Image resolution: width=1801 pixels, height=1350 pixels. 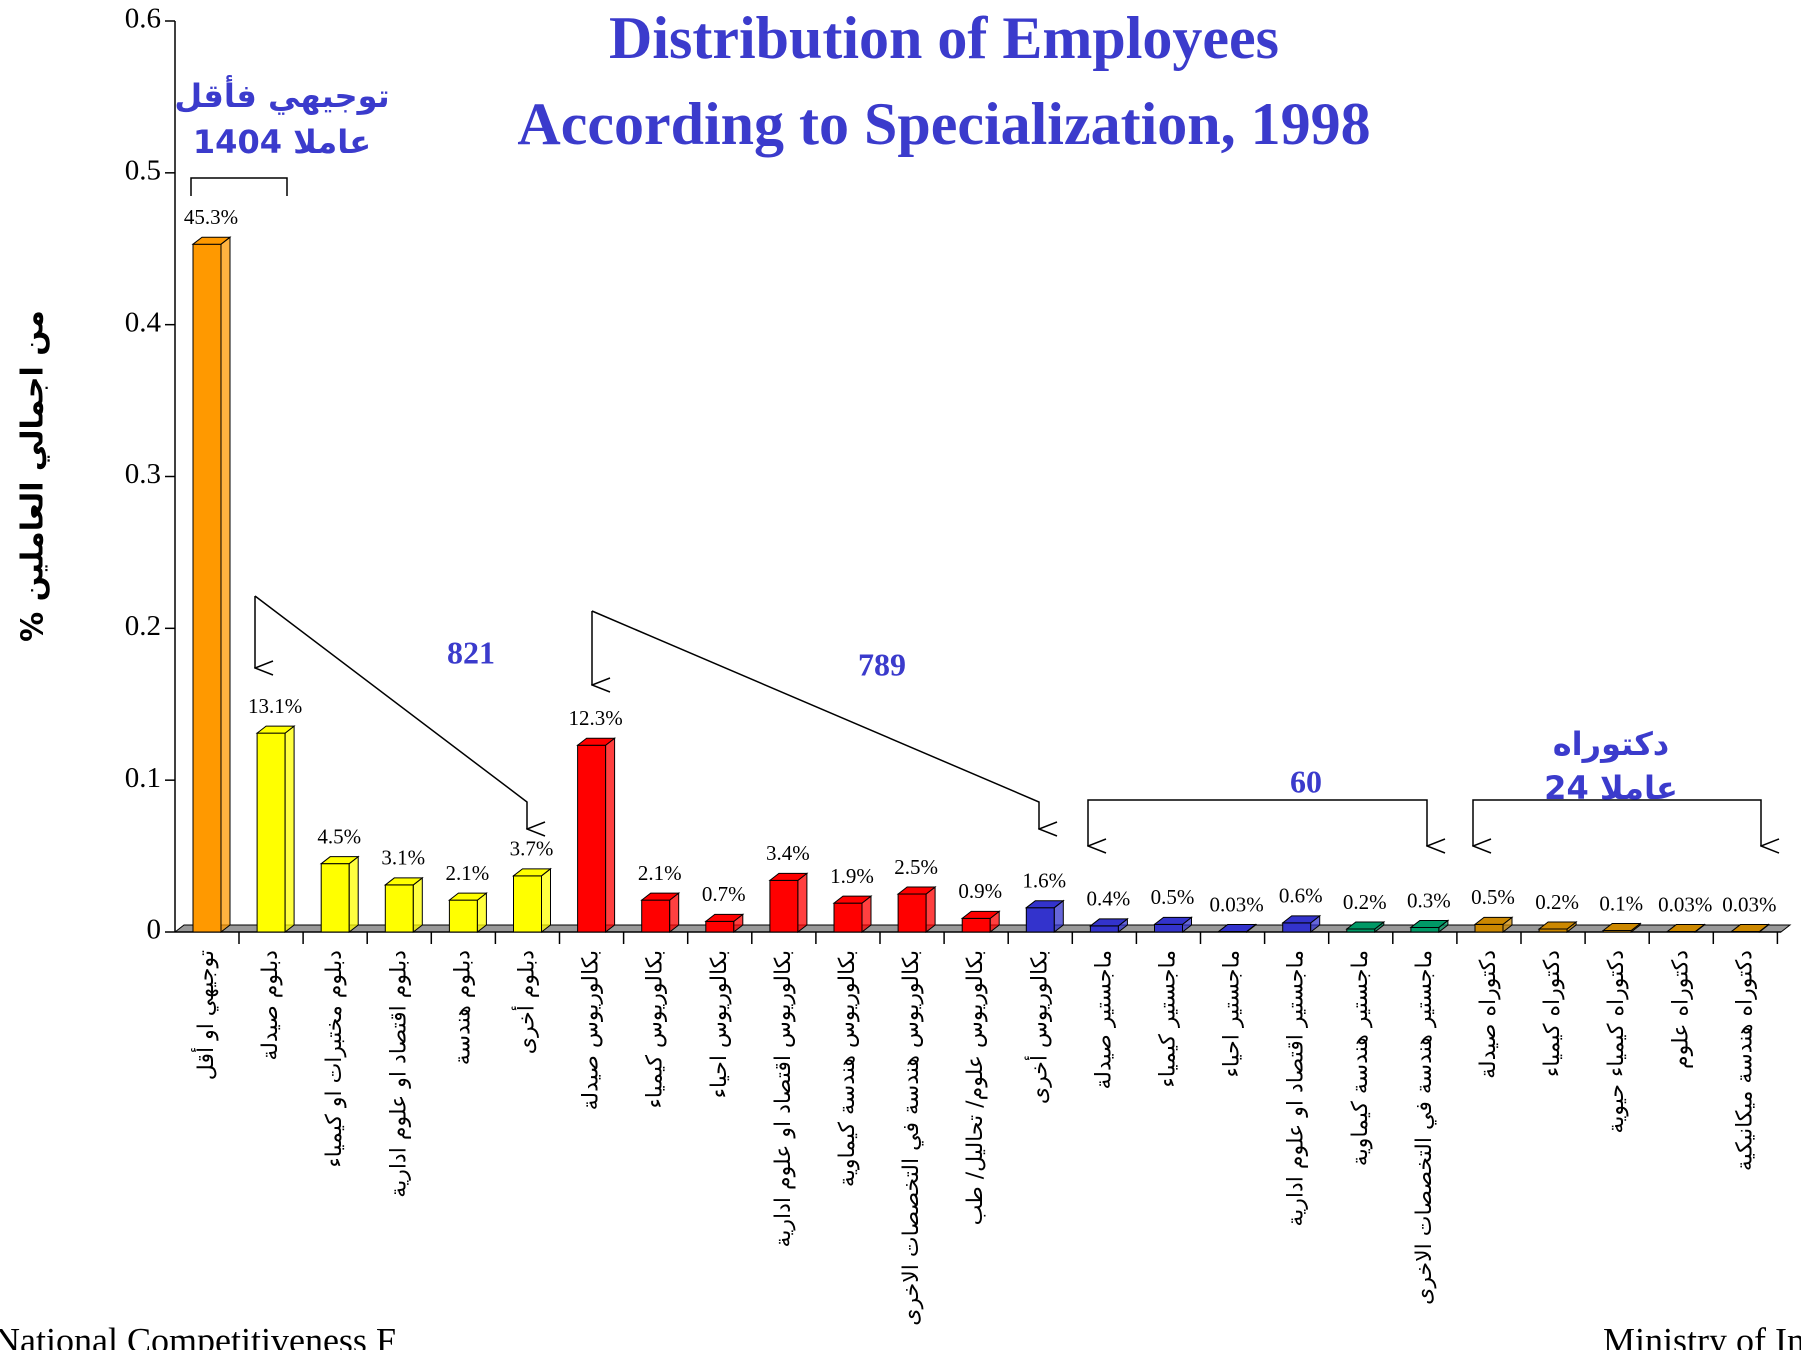 What do you see at coordinates (975, 1087) in the screenshot?
I see `x-tick-label: بكالوريوس علوم/ تحاليل/ طب` at bounding box center [975, 1087].